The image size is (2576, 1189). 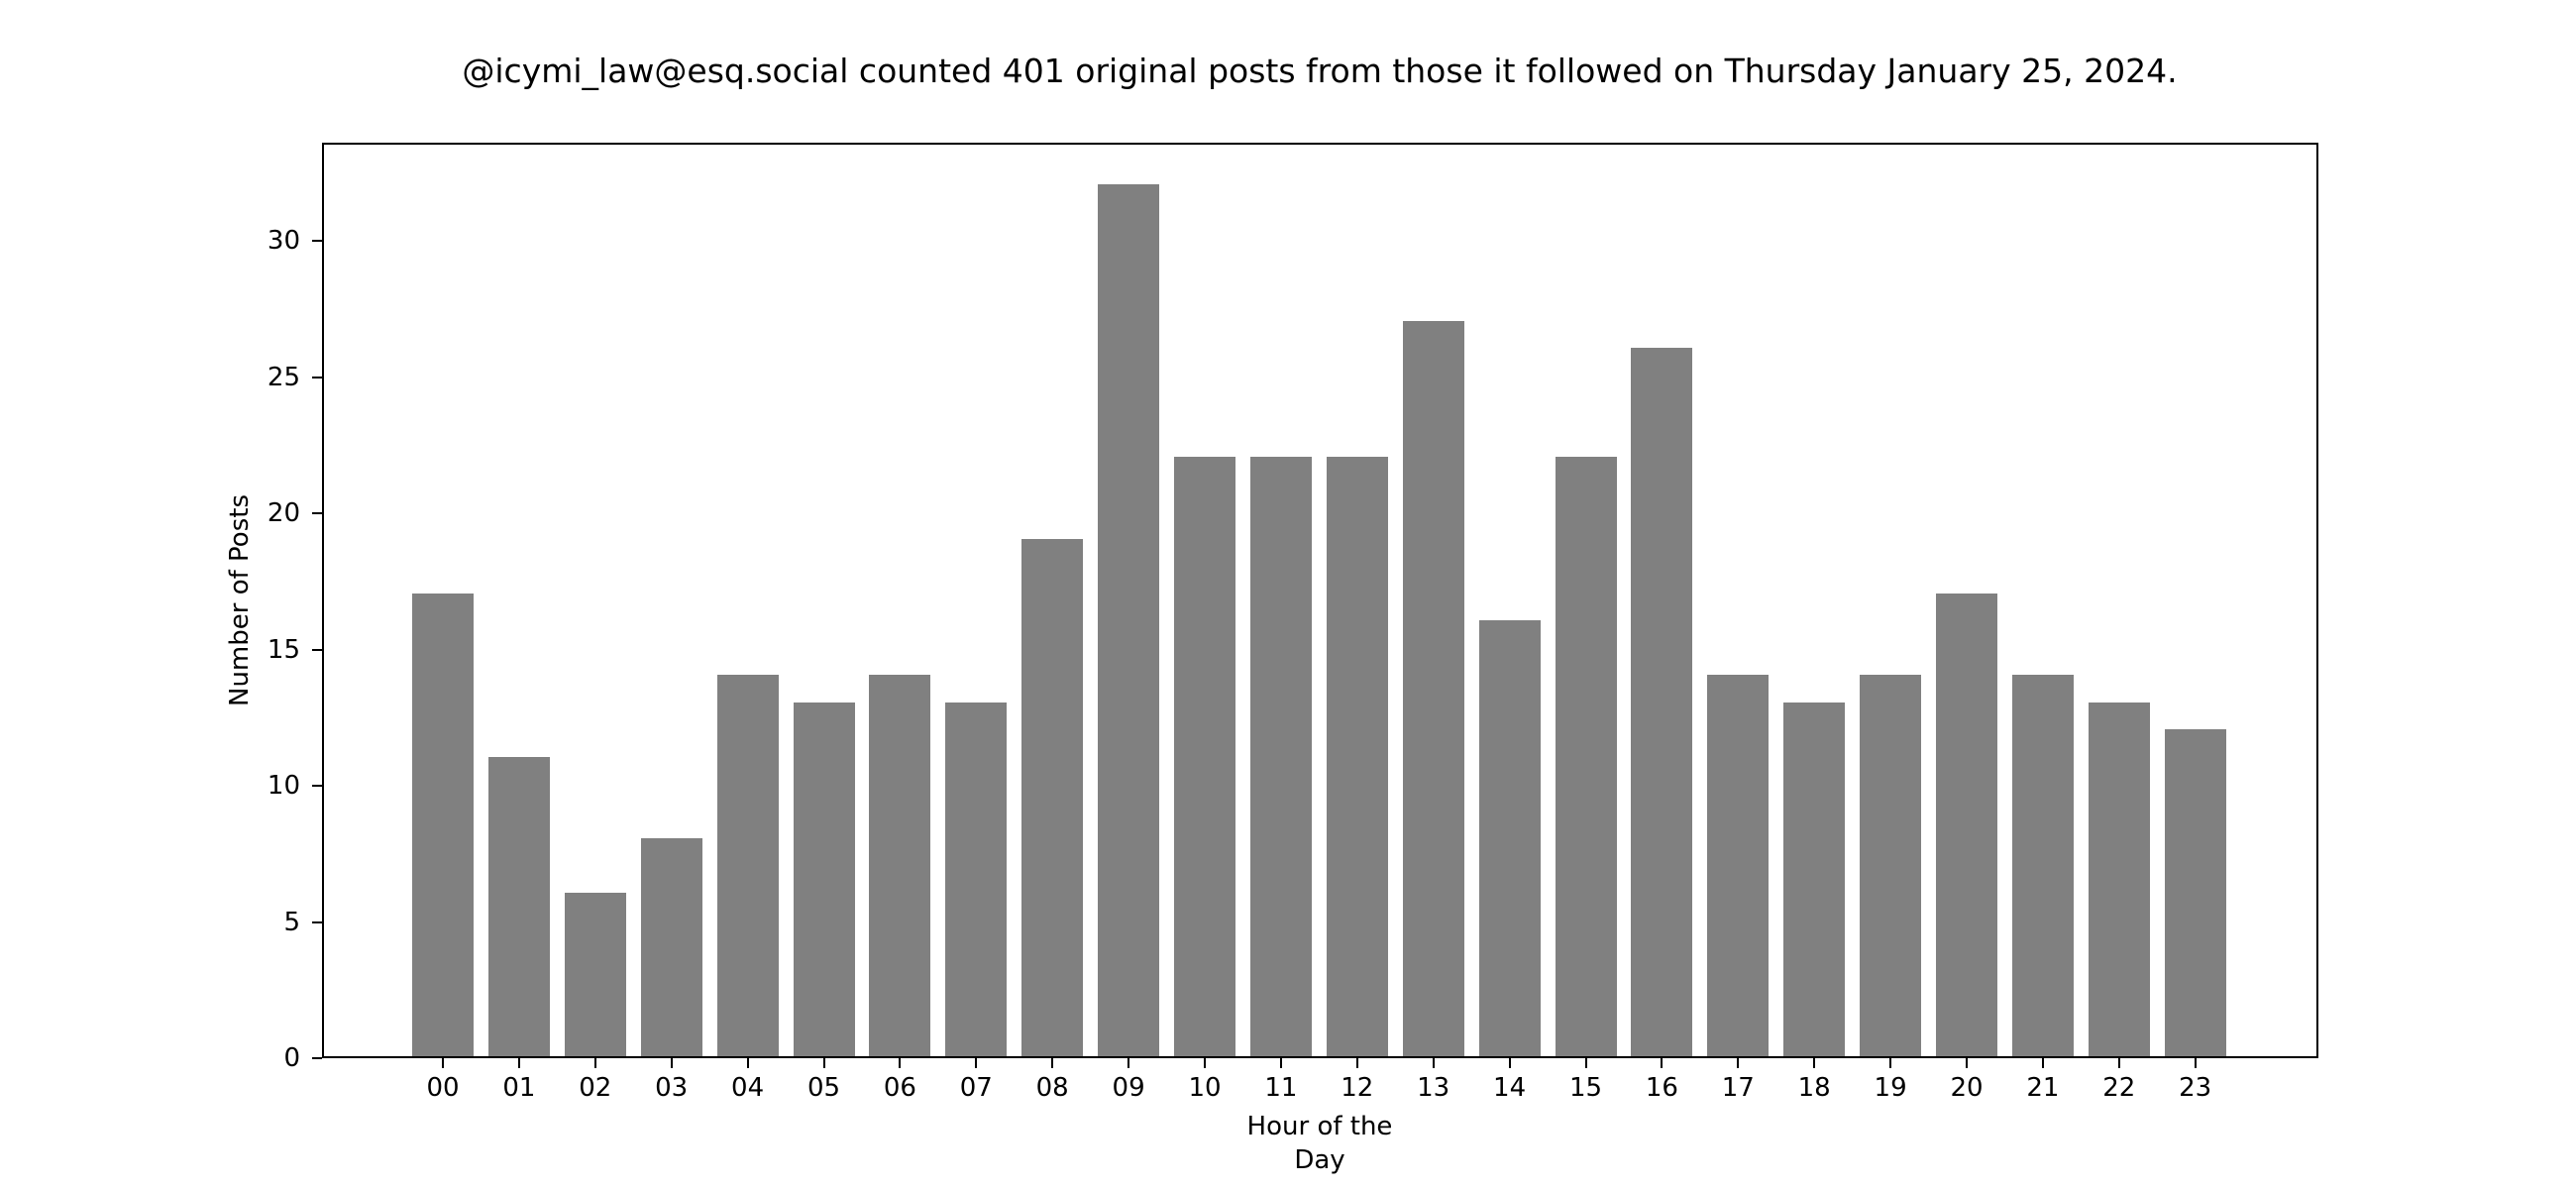 I want to click on x-tick-label: 13, so click(x=1434, y=1088).